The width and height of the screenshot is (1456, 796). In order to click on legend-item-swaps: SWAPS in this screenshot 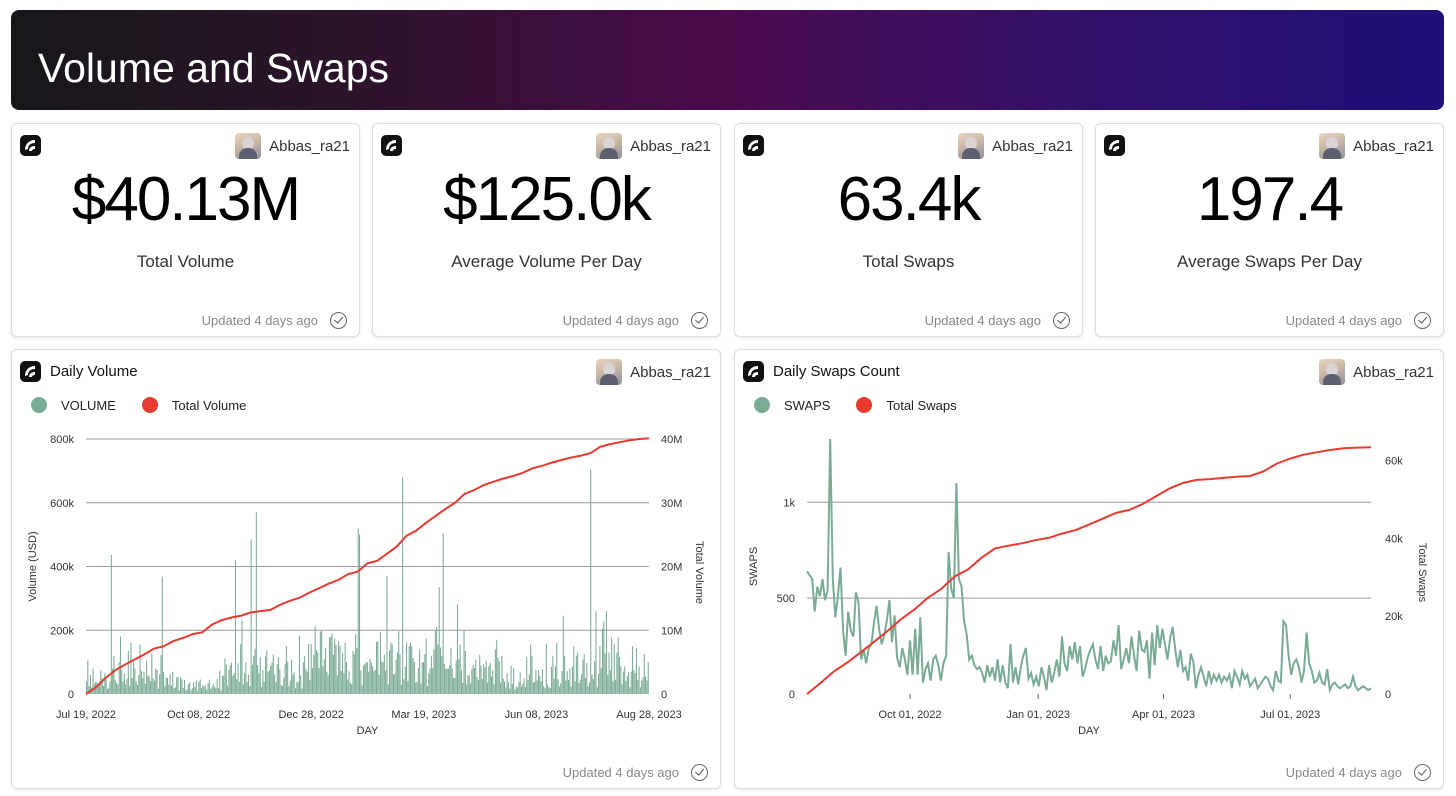, I will do `click(792, 405)`.